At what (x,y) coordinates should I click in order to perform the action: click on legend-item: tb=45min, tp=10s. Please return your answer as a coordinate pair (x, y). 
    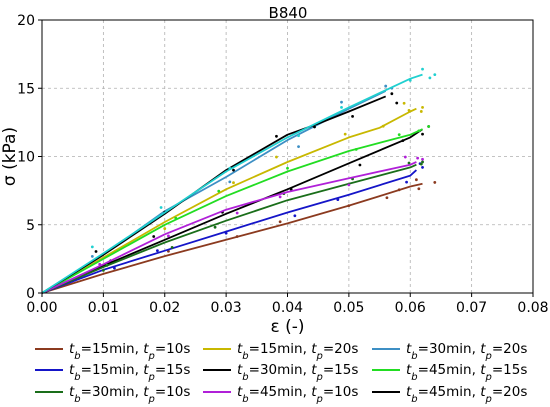
    Looking at the image, I should click on (280, 394).